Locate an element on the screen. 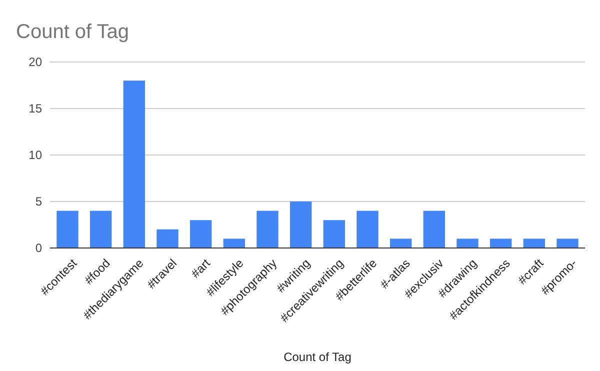 This screenshot has width=600, height=371. y-tick-label: 5 is located at coordinates (38, 201).